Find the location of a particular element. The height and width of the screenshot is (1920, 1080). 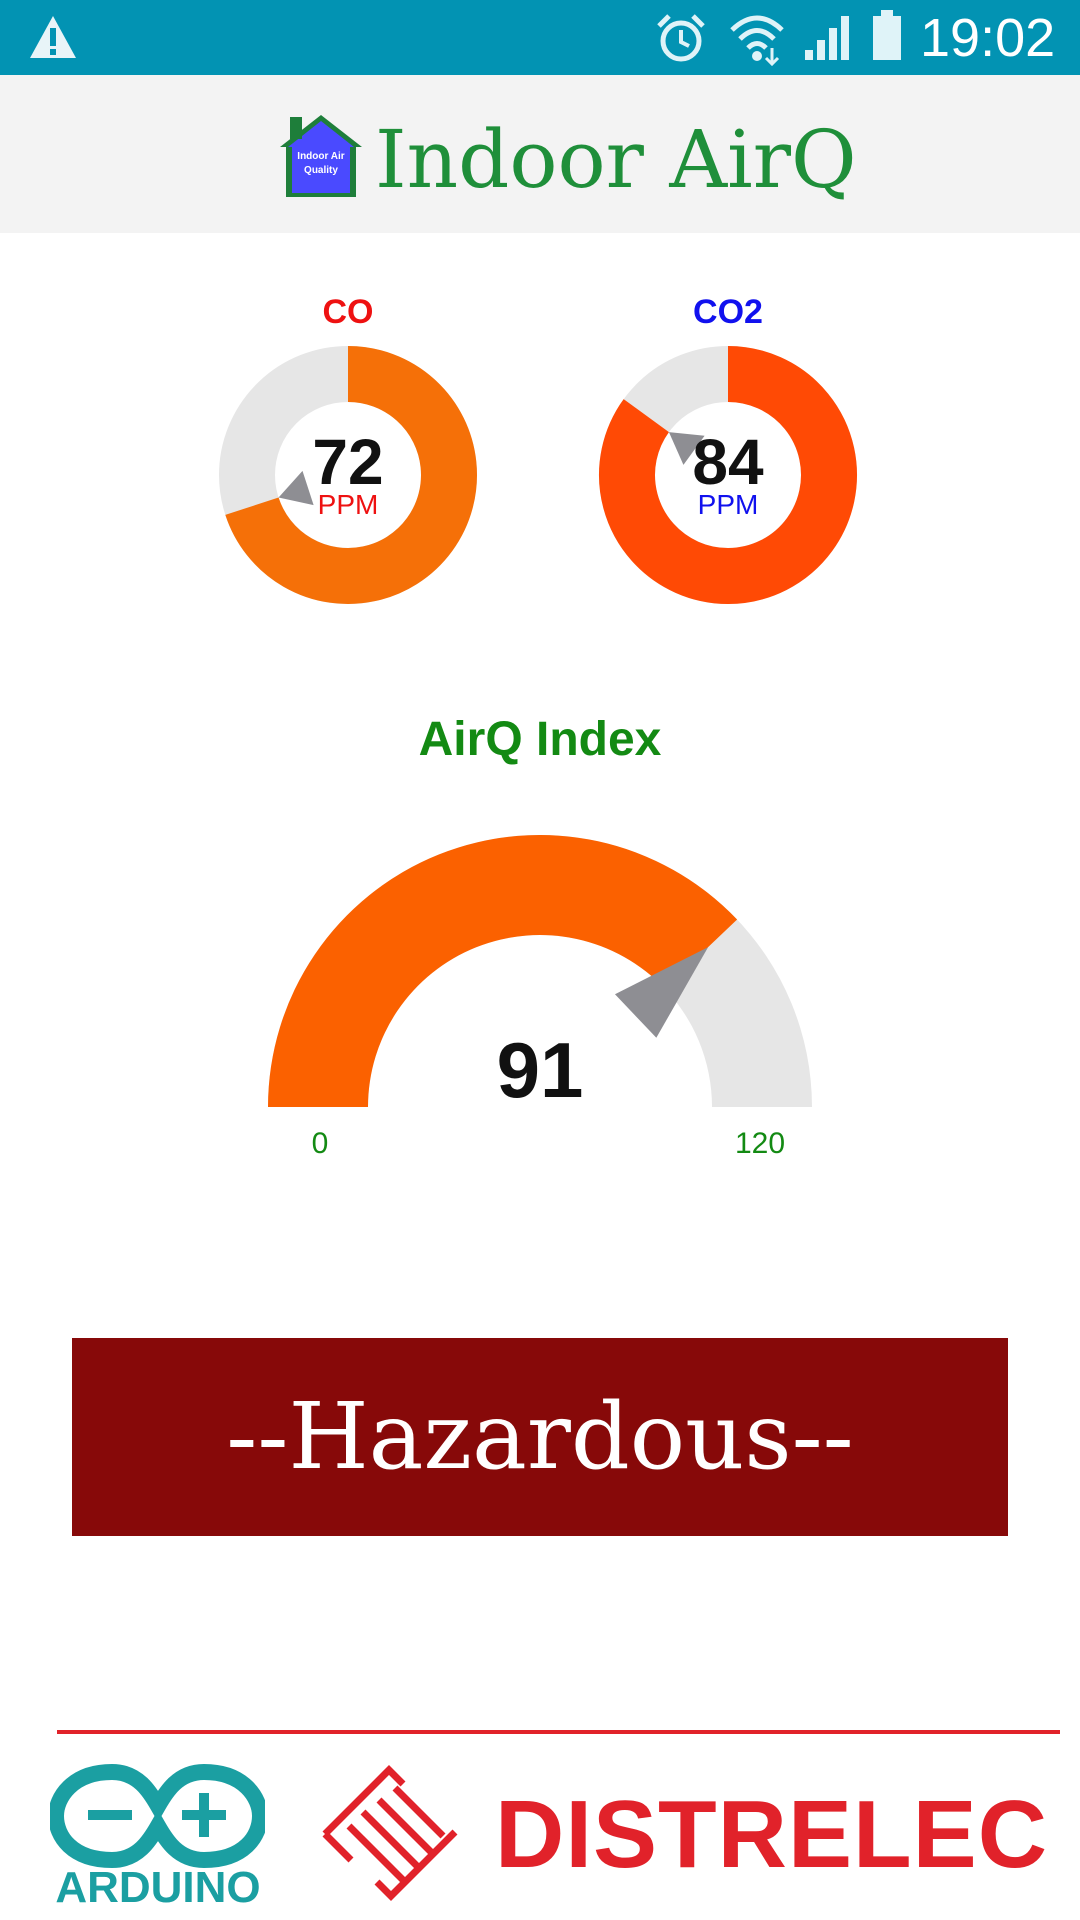

distrelec-logo-text: DISTRELEC is located at coordinates (772, 1834).